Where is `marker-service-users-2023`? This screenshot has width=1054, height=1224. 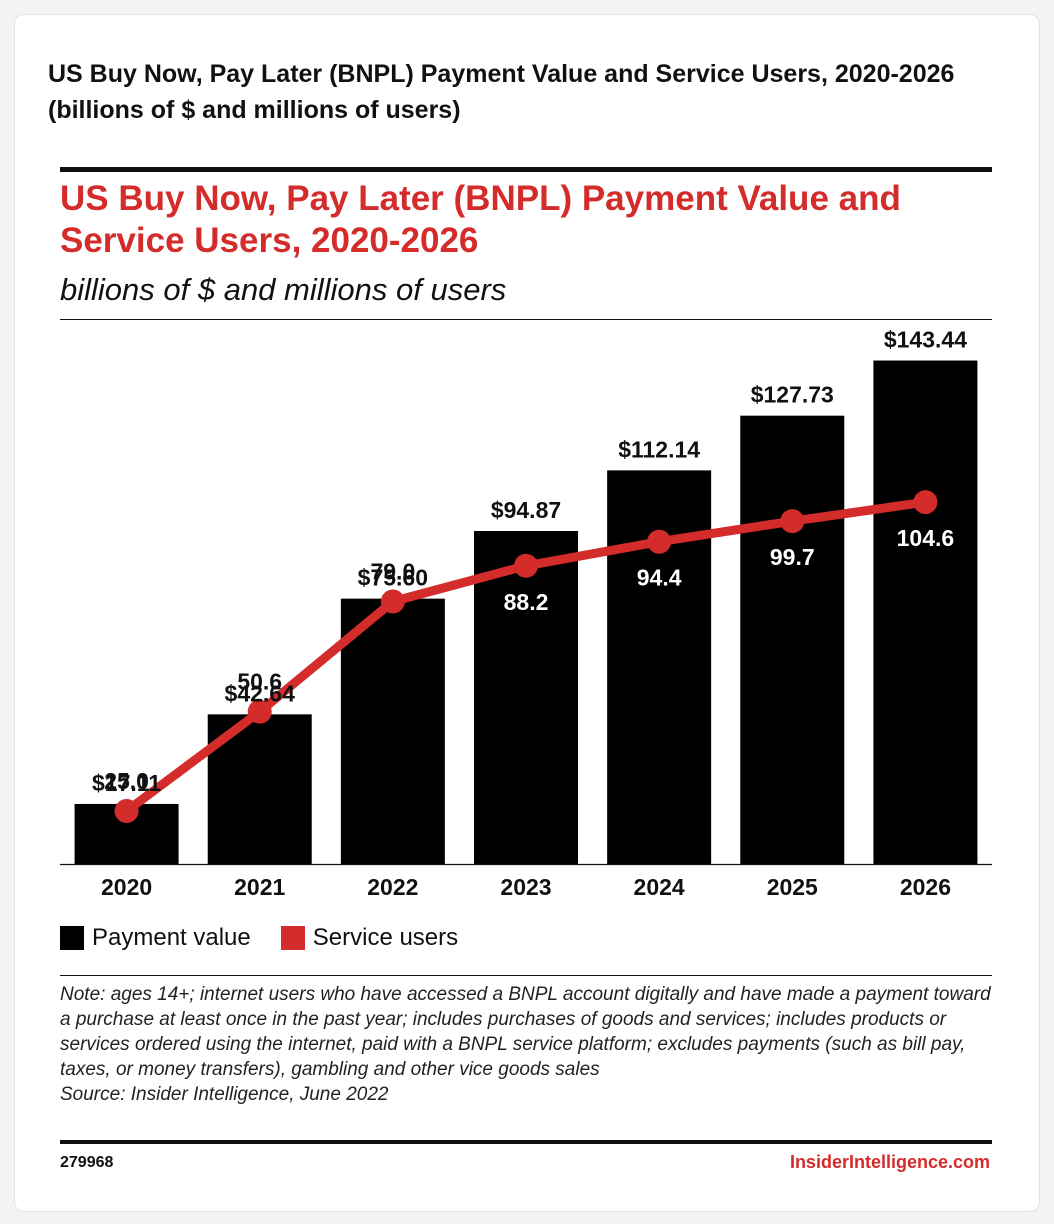 marker-service-users-2023 is located at coordinates (526, 565).